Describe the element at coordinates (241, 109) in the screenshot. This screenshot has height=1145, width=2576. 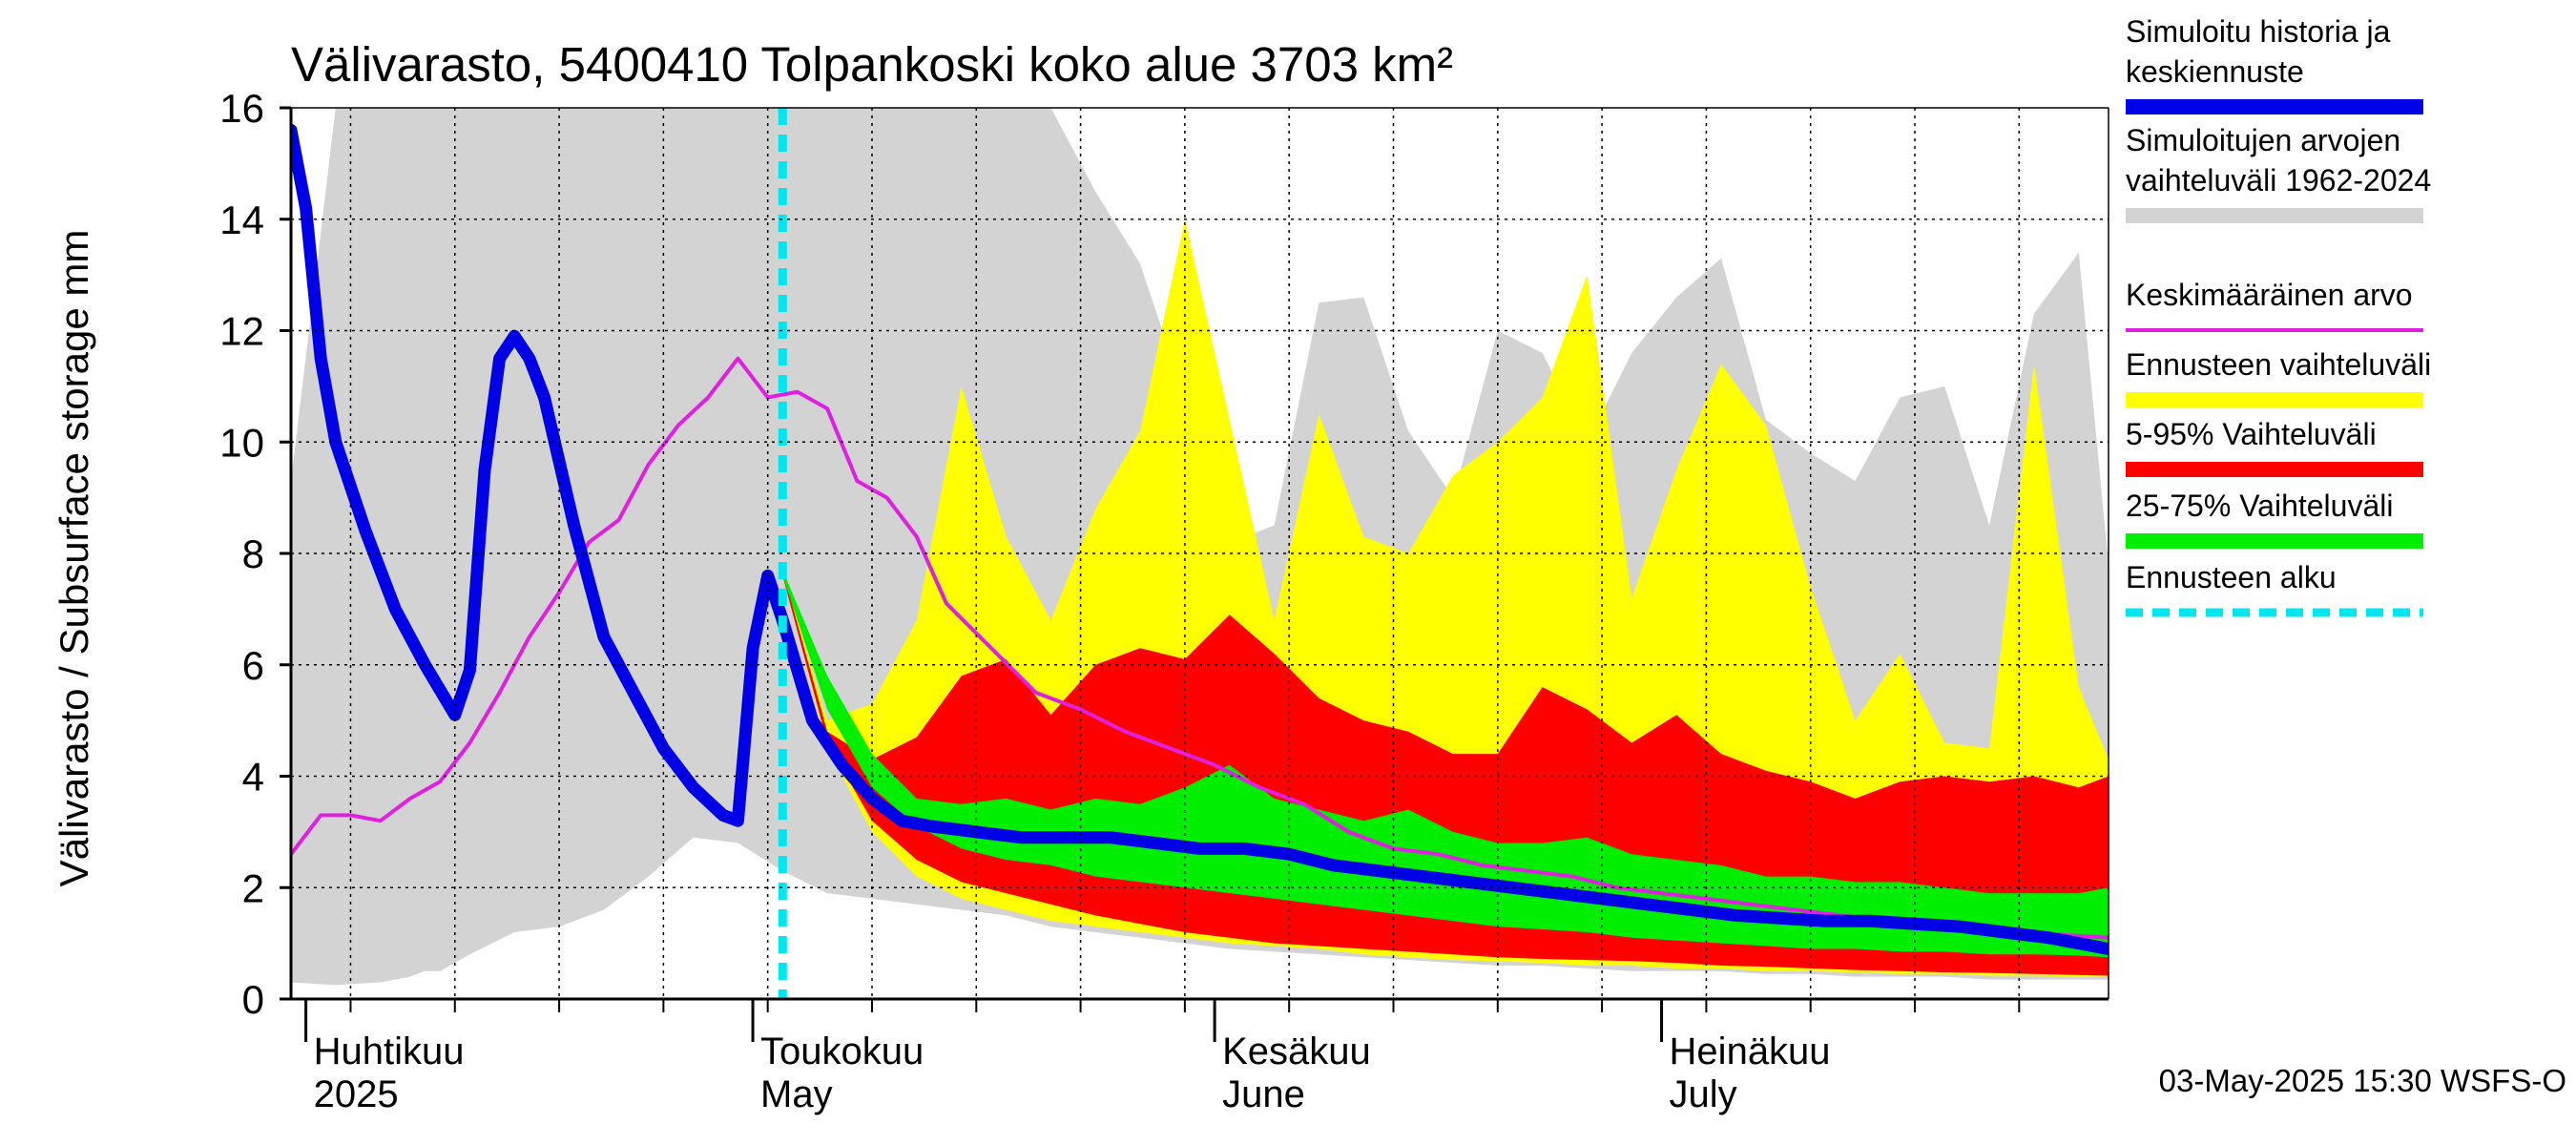
I see `y-tick-label: 16` at that location.